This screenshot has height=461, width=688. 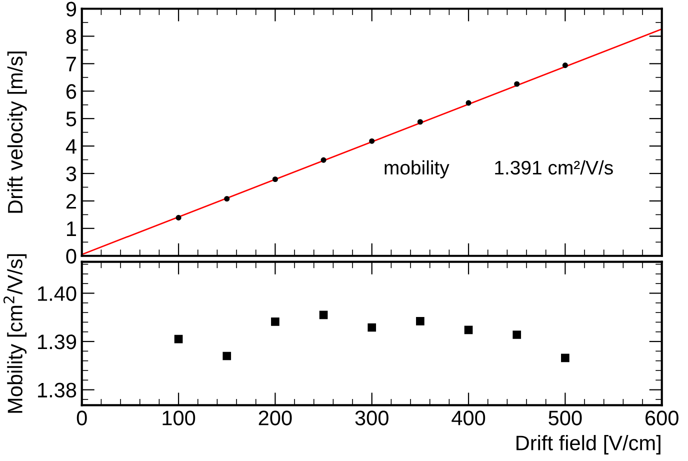 What do you see at coordinates (662, 418) in the screenshot?
I see `x-tick-label: 600` at bounding box center [662, 418].